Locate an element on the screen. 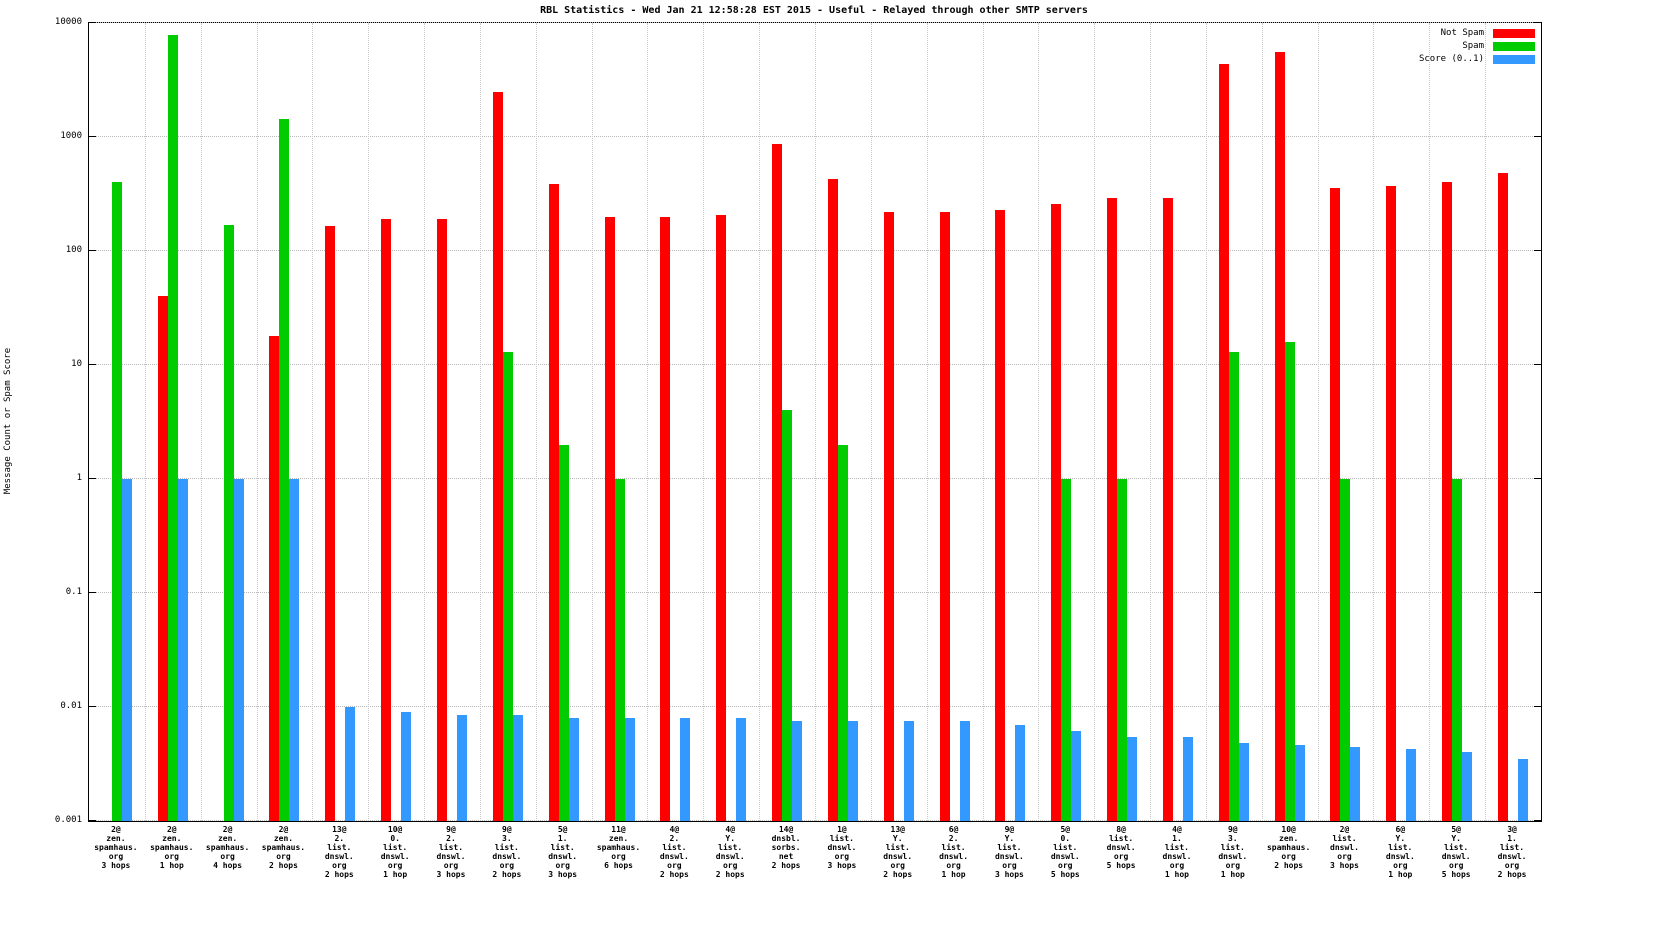  x-axis-label: 10@ zen. spamhaus. org 2 hops is located at coordinates (1289, 852).